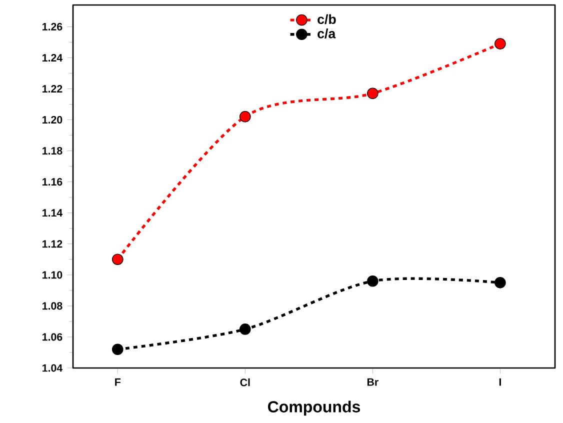 Image resolution: width=563 pixels, height=423 pixels. I want to click on x-tick-label: Cl, so click(245, 382).